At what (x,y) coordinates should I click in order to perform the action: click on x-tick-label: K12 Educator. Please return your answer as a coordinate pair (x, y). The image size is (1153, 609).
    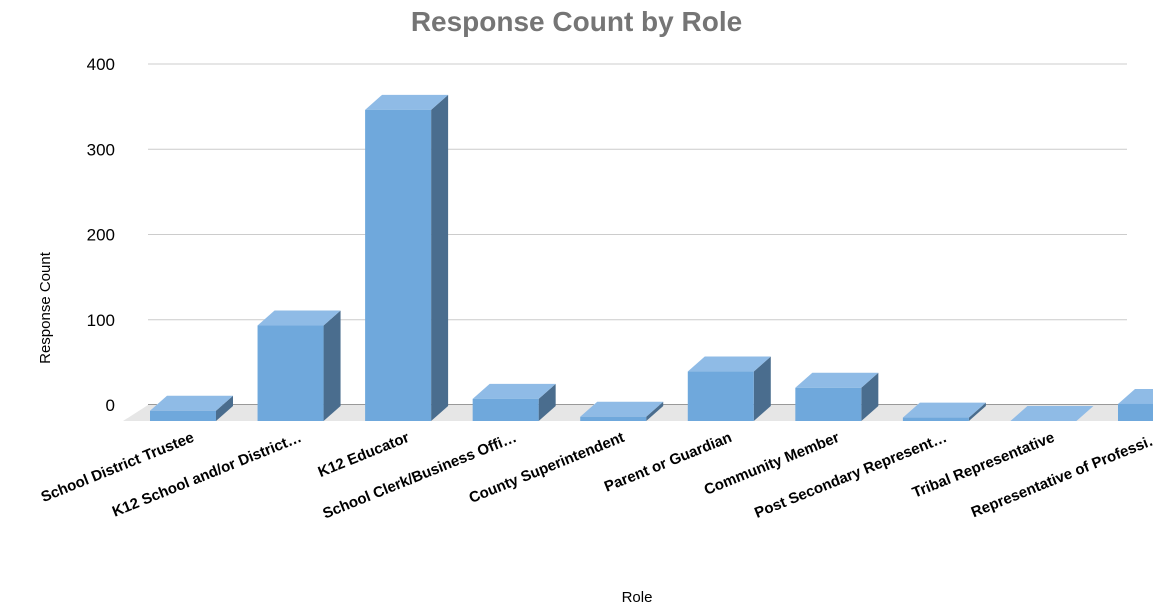
    Looking at the image, I should click on (364, 455).